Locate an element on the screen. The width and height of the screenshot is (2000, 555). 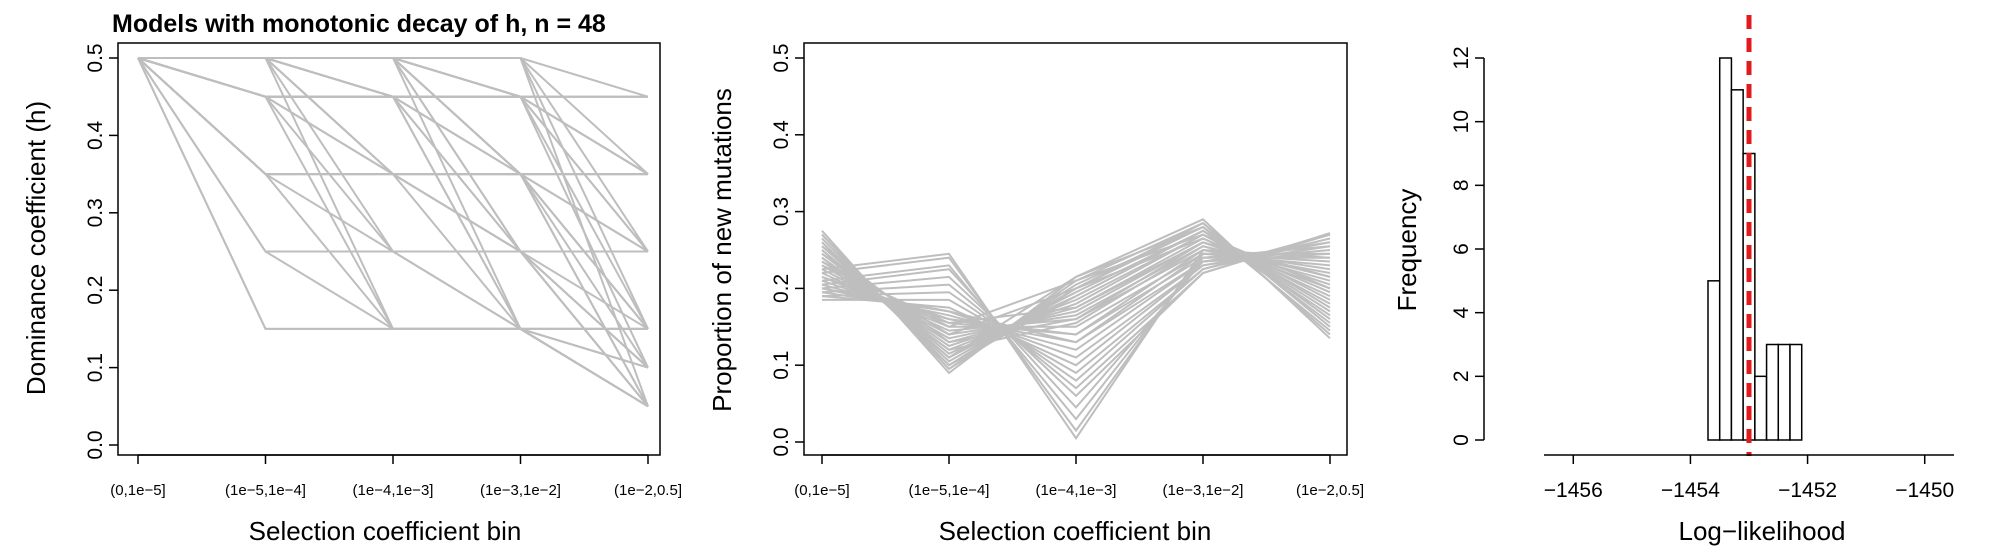
panel-3-x-axis-title: Log−likelihood is located at coordinates (1762, 531).